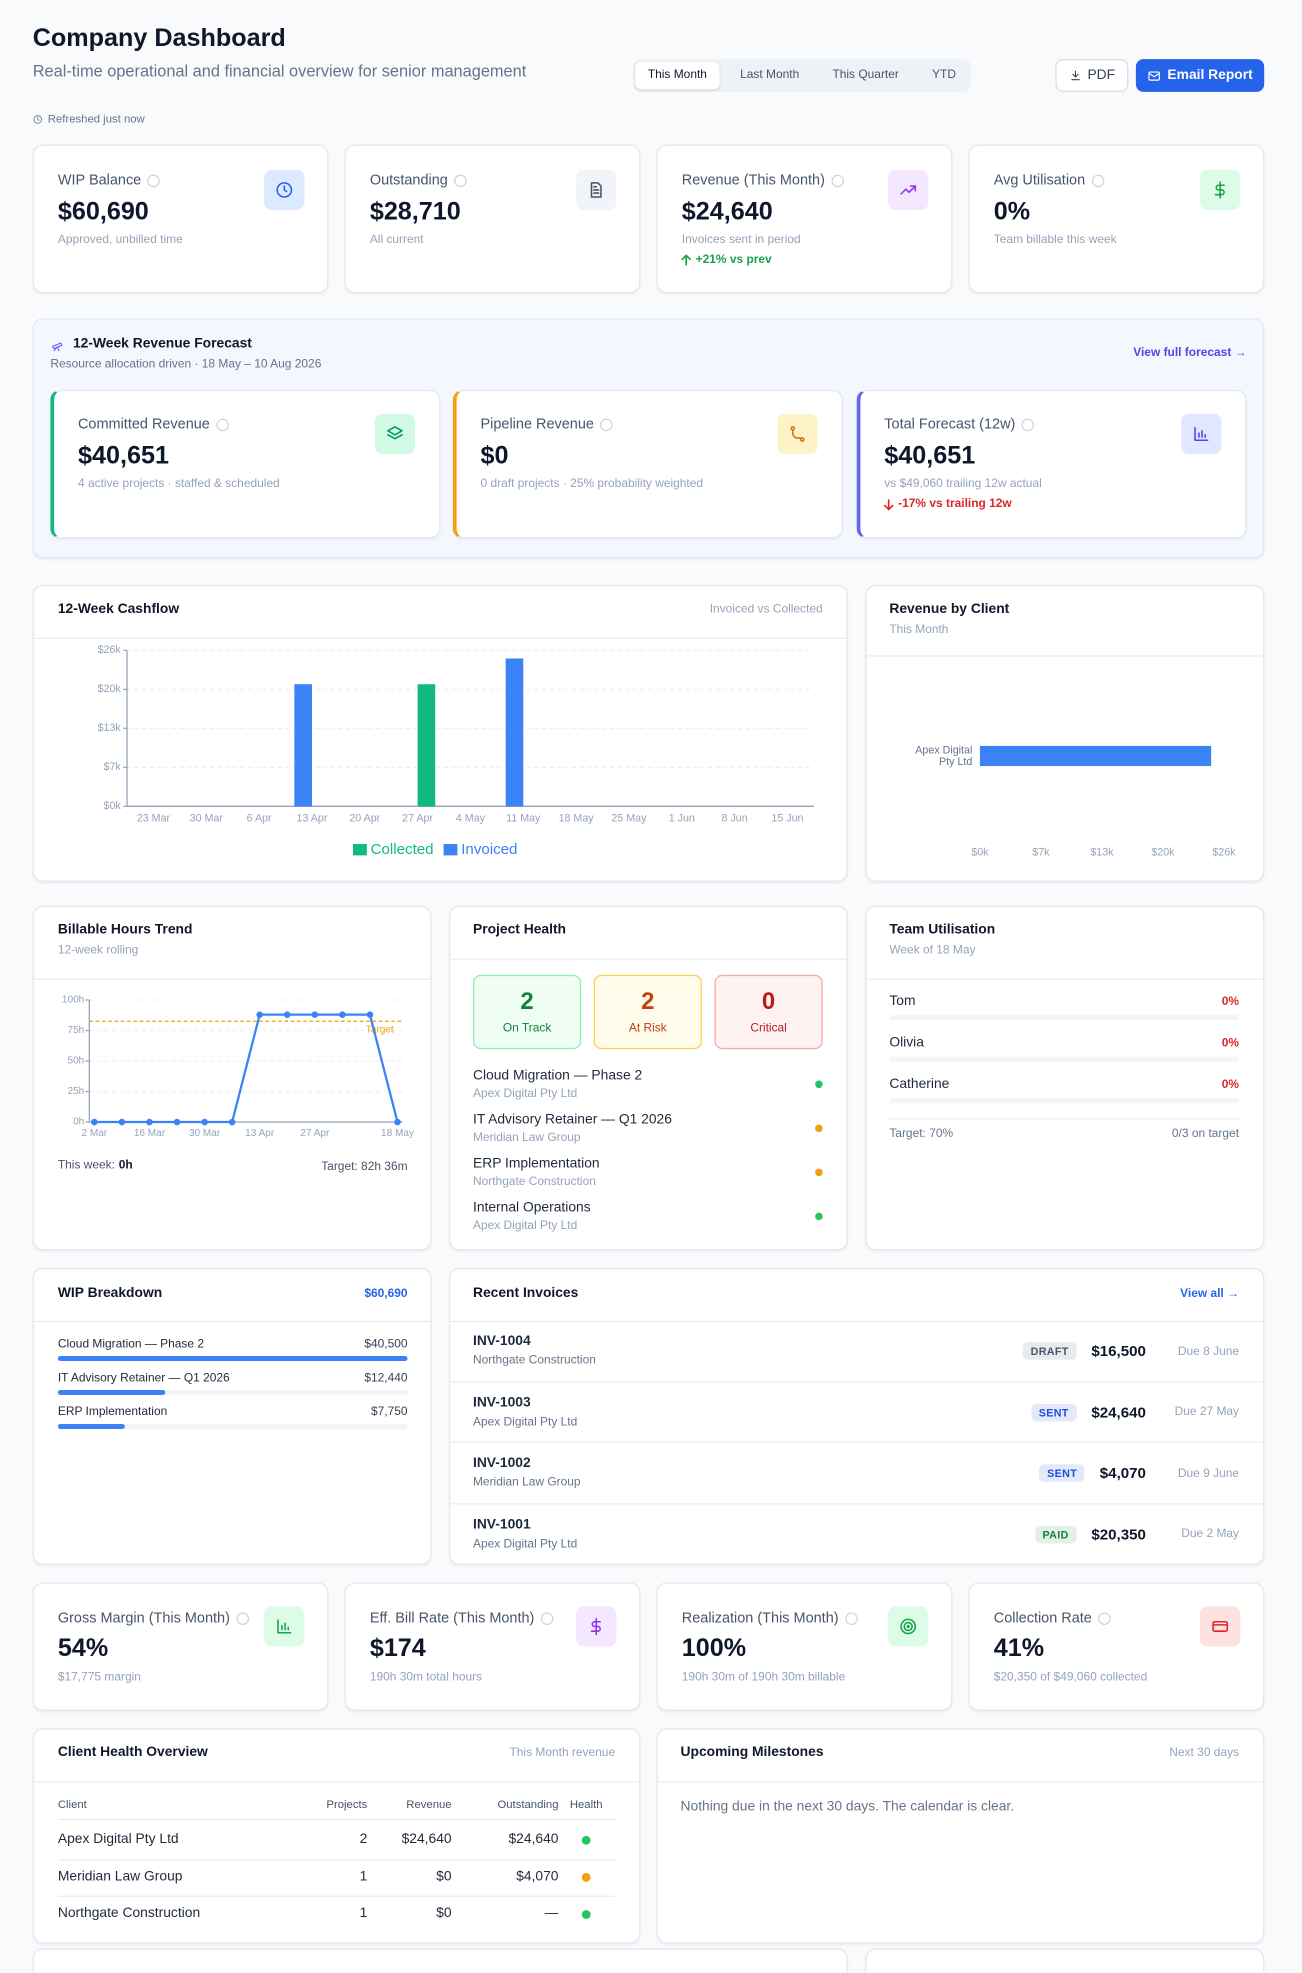 The width and height of the screenshot is (1302, 1973). What do you see at coordinates (118, 1839) in the screenshot?
I see `cell: Apex Digital Pty Ltd` at bounding box center [118, 1839].